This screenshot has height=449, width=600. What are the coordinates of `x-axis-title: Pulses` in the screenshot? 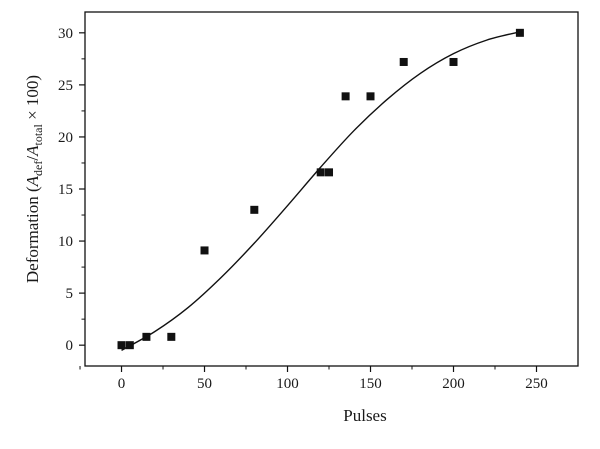 It's located at (364, 415).